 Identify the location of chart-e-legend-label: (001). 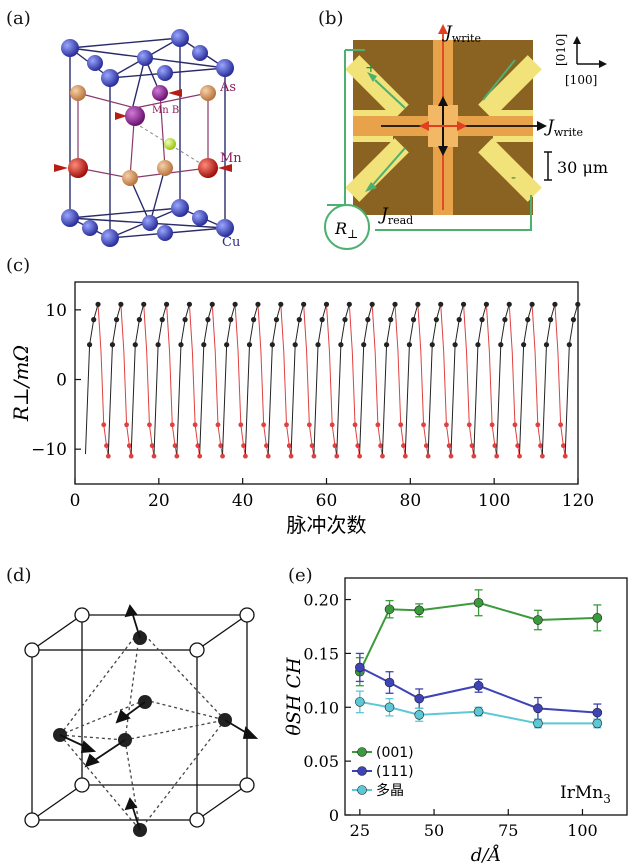
(395, 753).